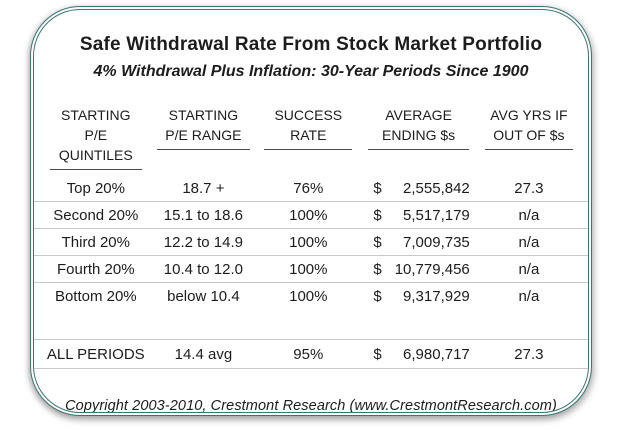 The width and height of the screenshot is (624, 439). I want to click on cell-quintile: Second 20%, so click(96, 215).